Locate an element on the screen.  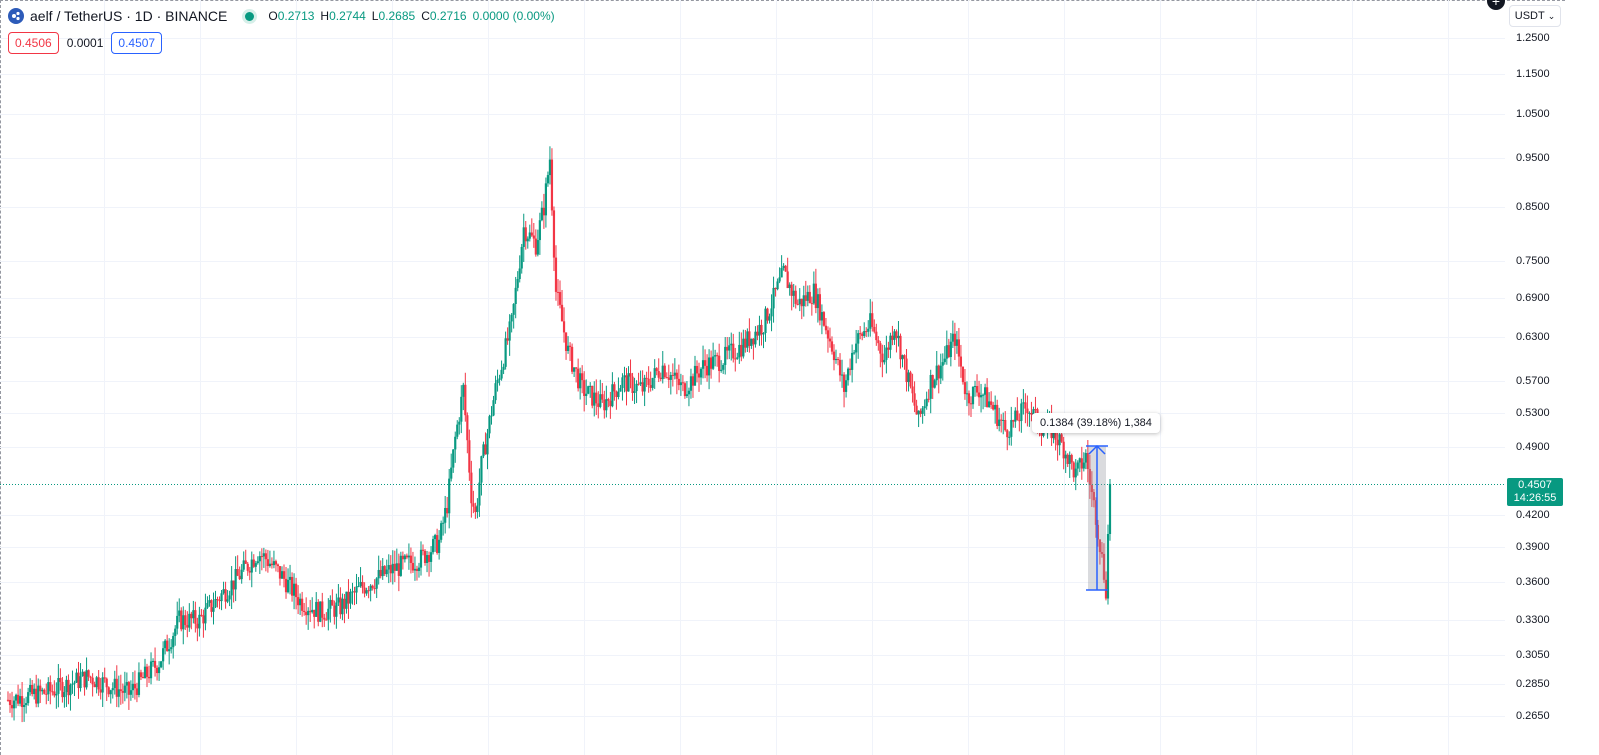
market-status-icon is located at coordinates (250, 16).